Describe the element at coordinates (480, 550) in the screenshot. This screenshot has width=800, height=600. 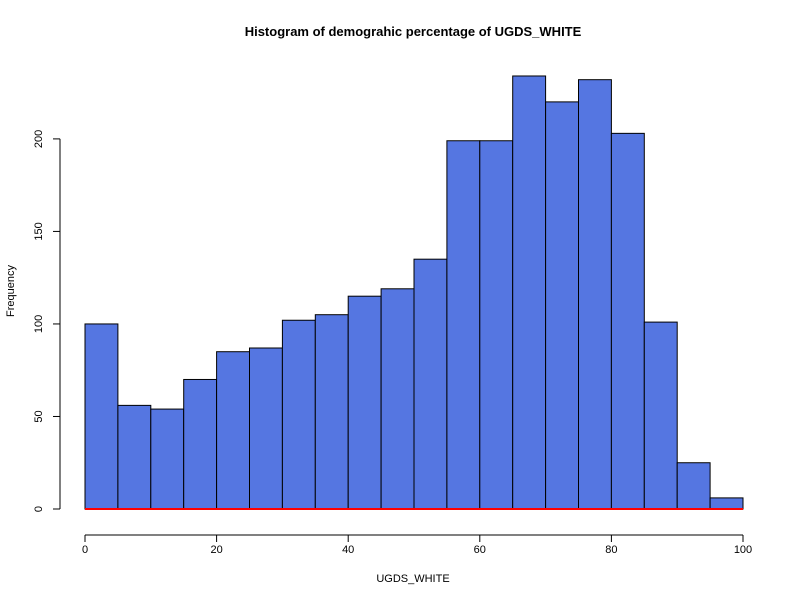
I see `x-tick-label: 60` at that location.